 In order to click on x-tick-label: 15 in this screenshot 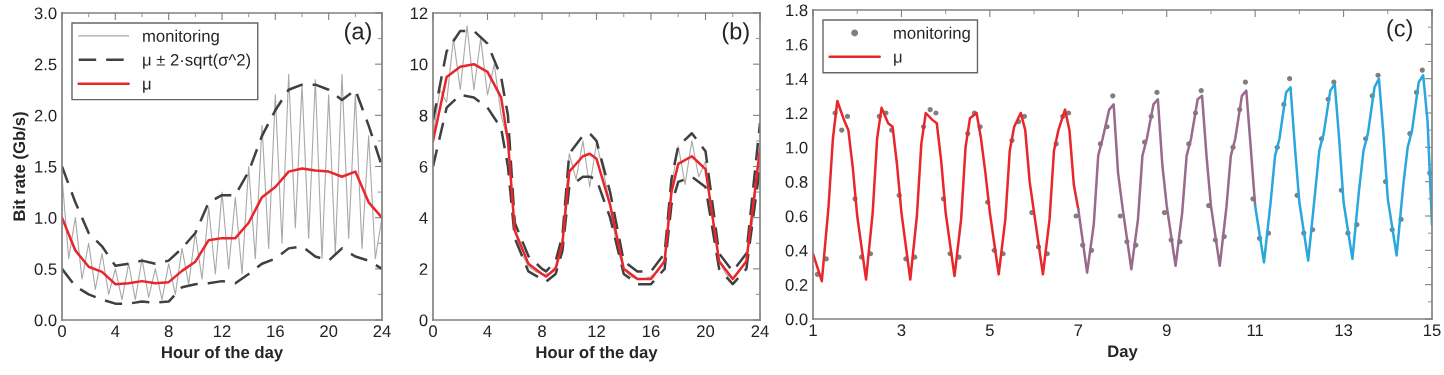, I will do `click(1432, 330)`.